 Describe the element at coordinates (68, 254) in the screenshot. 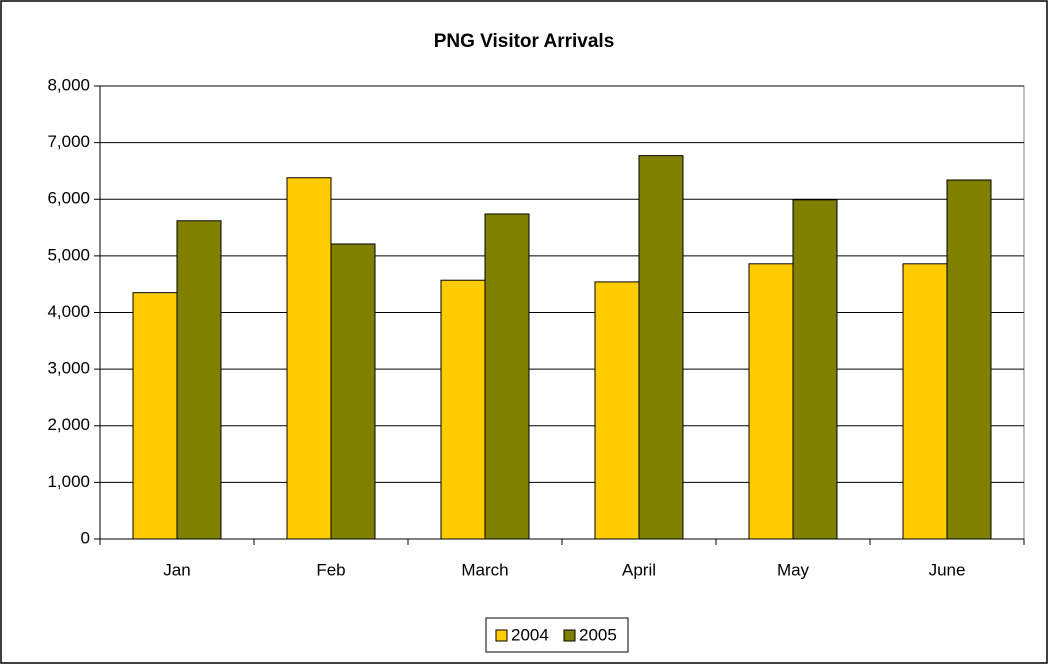

I see `y-tick-label: 5,000` at that location.